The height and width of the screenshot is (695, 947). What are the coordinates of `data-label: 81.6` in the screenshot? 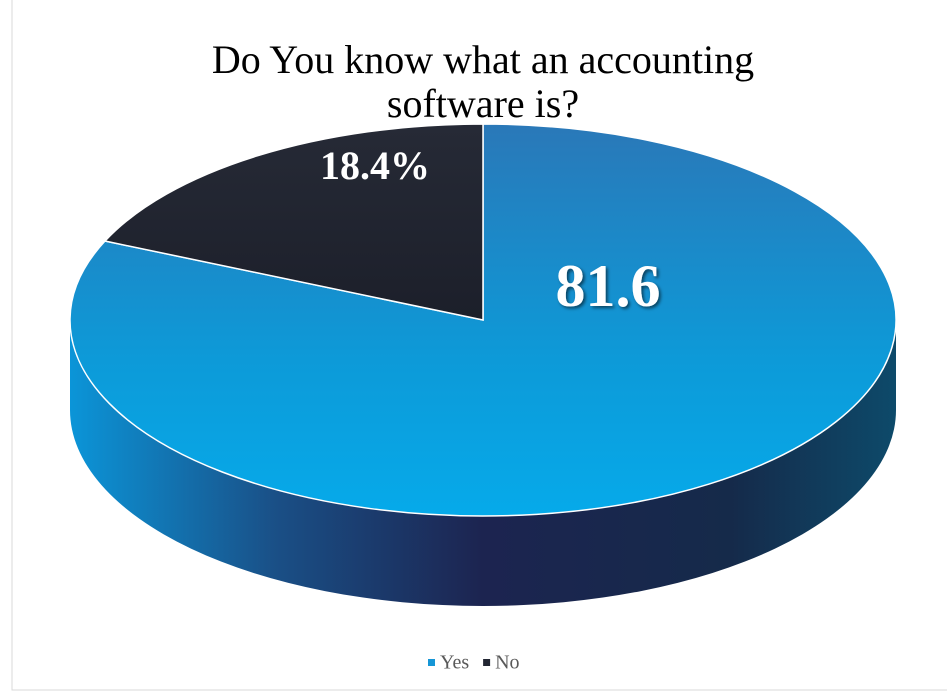 It's located at (608, 286).